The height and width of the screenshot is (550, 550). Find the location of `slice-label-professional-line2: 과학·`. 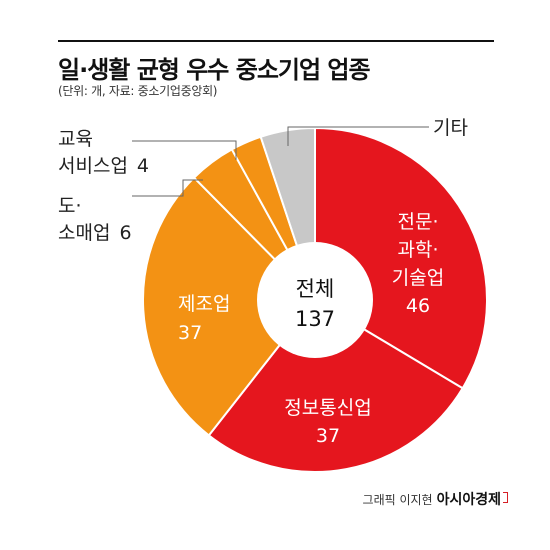

slice-label-professional-line2: 과학· is located at coordinates (418, 250).